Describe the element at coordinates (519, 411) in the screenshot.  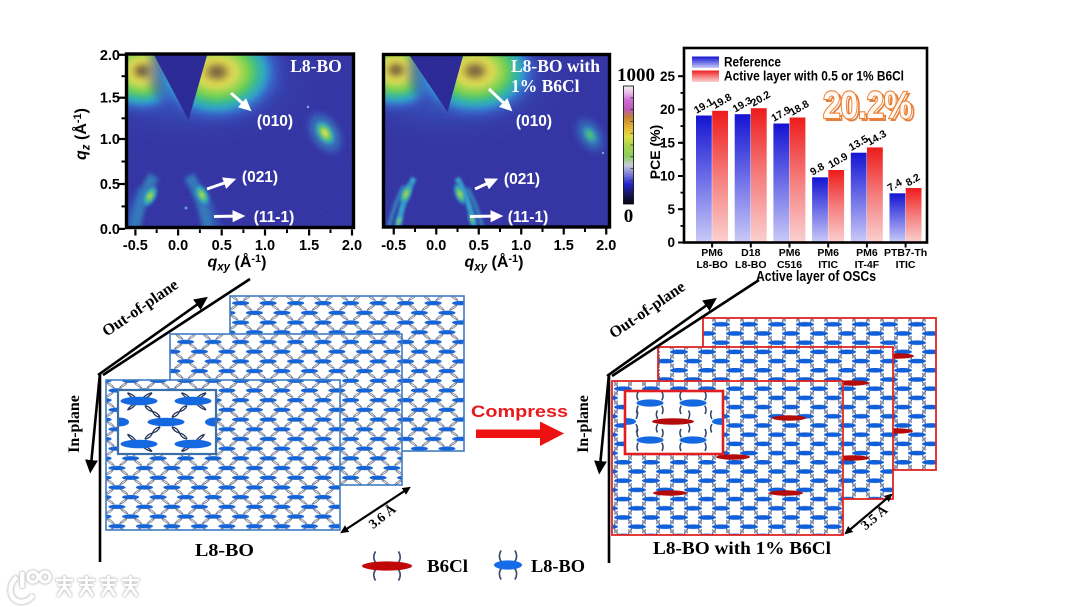
I see `svg-text: Compress` at that location.